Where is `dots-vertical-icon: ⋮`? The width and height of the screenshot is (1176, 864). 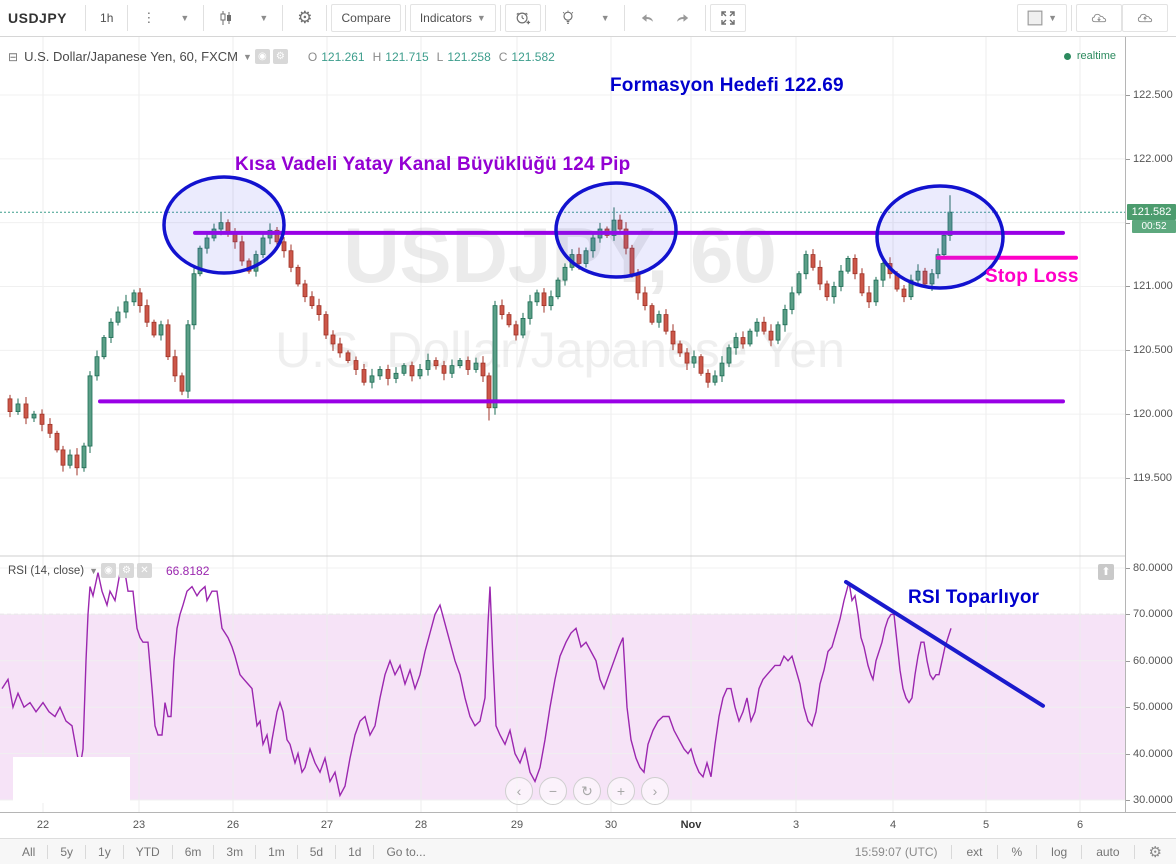
dots-vertical-icon: ⋮ is located at coordinates (149, 17).